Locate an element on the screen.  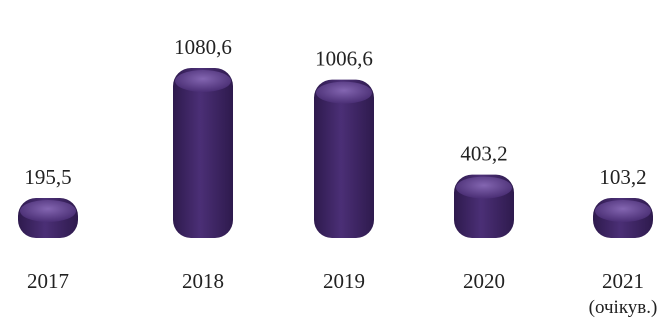
bar-2020 is located at coordinates (484, 206).